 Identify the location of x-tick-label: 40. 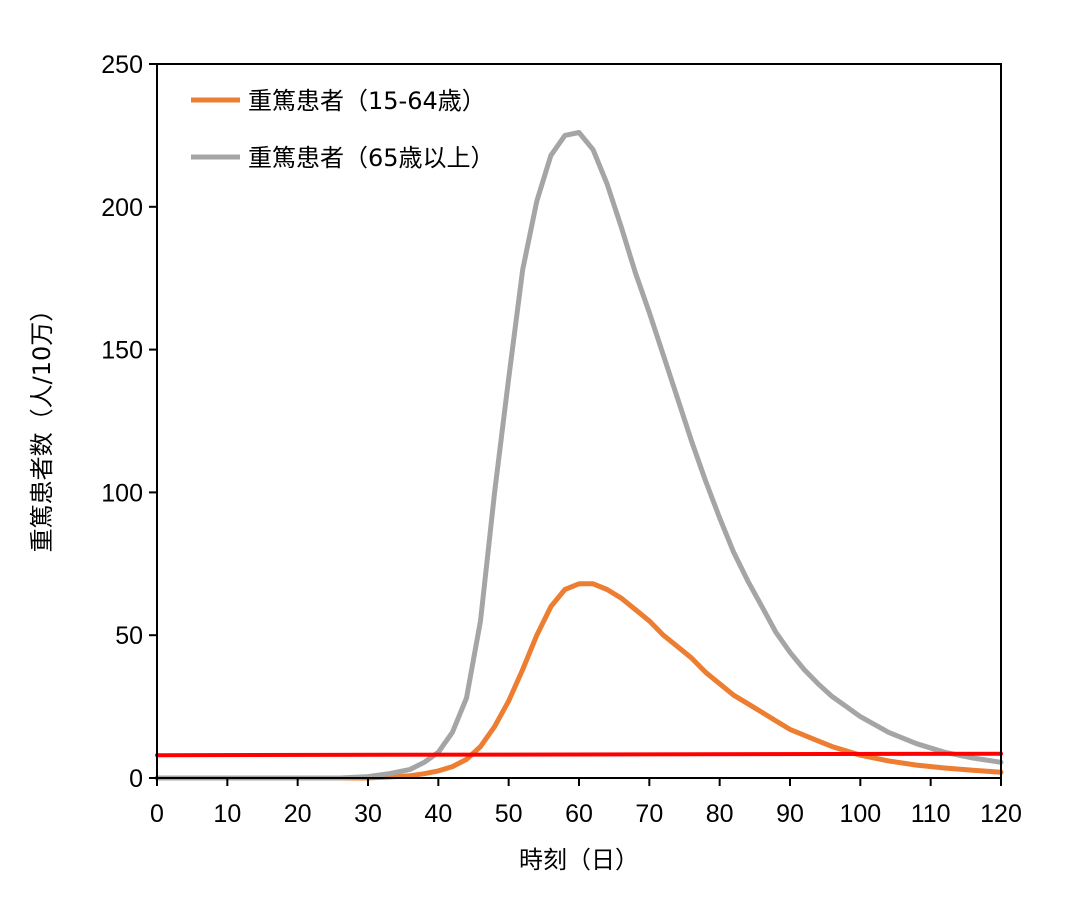
(438, 814).